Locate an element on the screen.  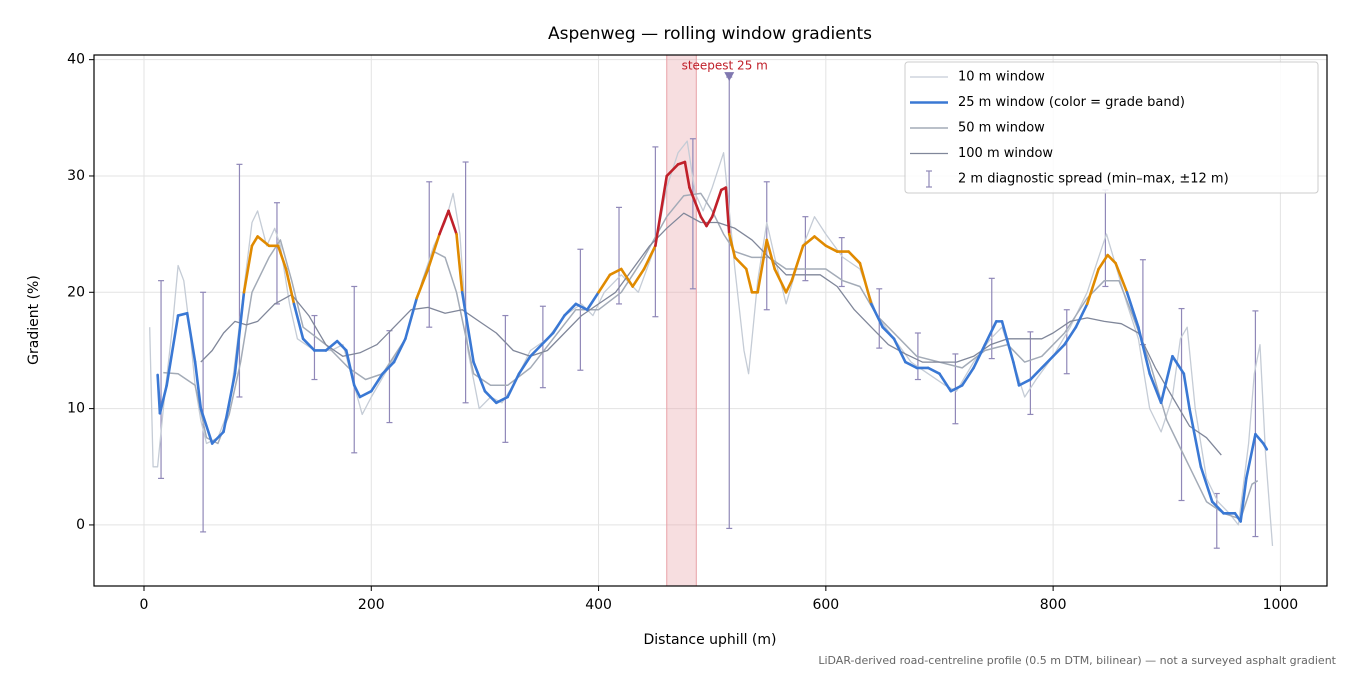
legend-label: 50 m window is located at coordinates (1001, 128).